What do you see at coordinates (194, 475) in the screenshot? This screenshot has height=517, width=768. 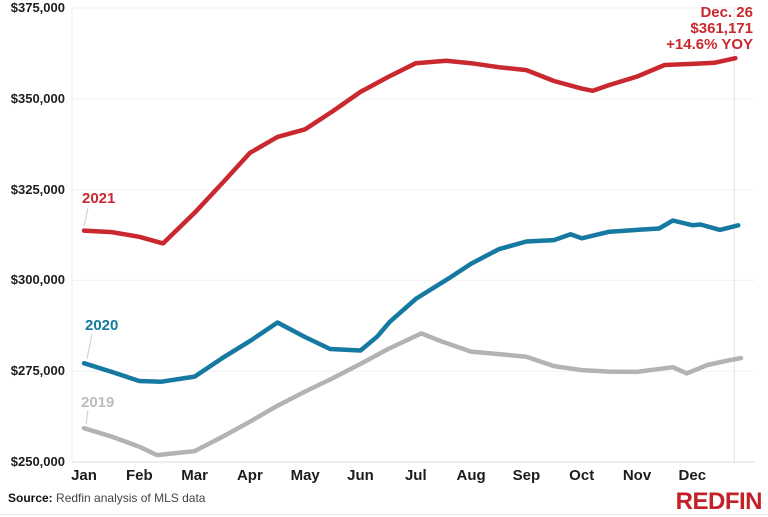 I see `x-axis-tick-label: Mar` at bounding box center [194, 475].